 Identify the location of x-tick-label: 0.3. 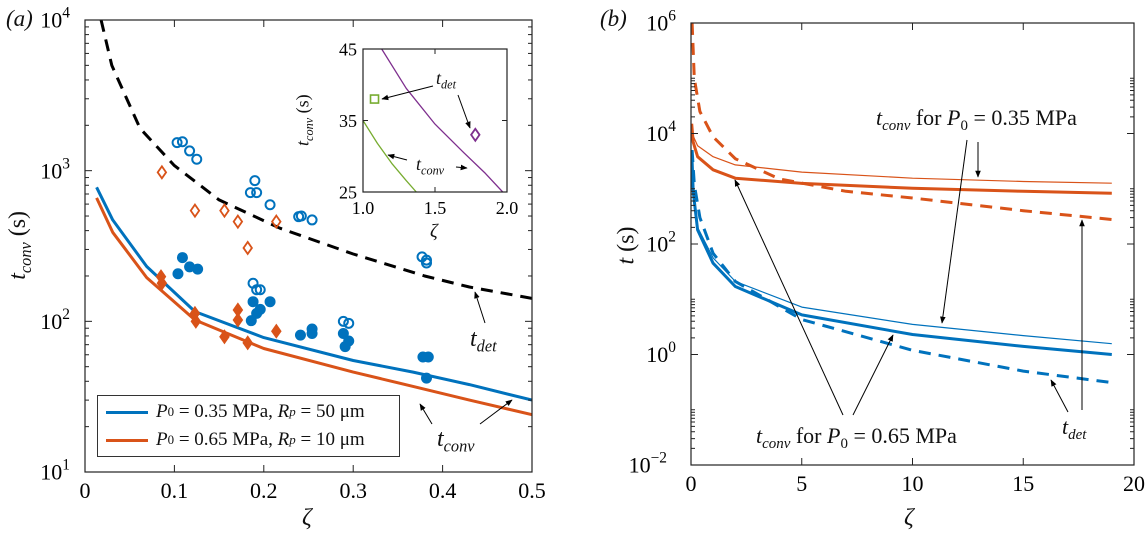
(353, 490).